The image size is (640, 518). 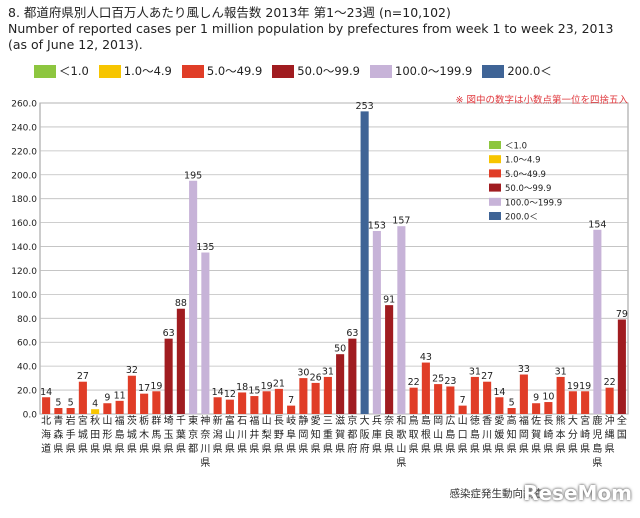 I want to click on x-tick-label: 滋賀県, so click(x=340, y=434).